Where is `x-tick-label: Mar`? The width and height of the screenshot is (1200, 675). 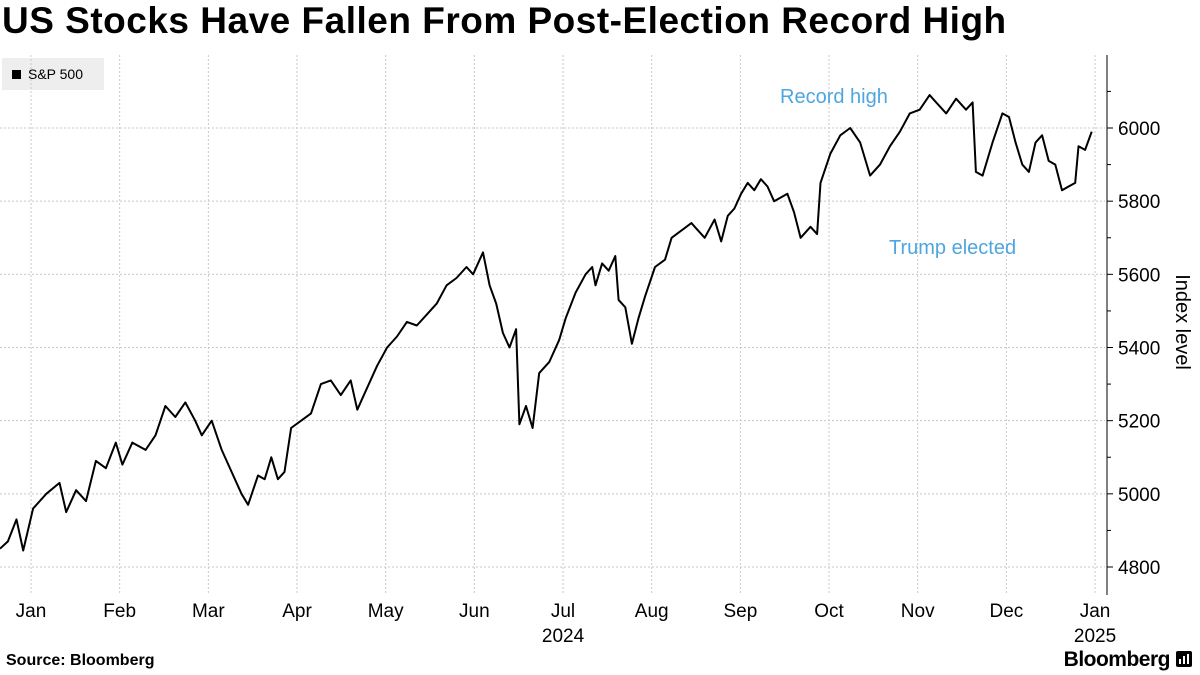 x-tick-label: Mar is located at coordinates (208, 611).